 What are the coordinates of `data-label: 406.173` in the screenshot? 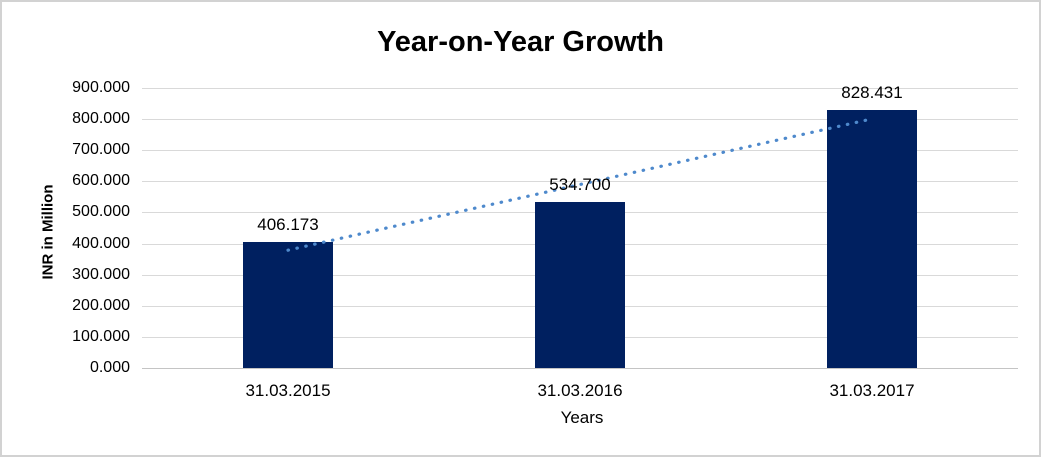 It's located at (288, 224).